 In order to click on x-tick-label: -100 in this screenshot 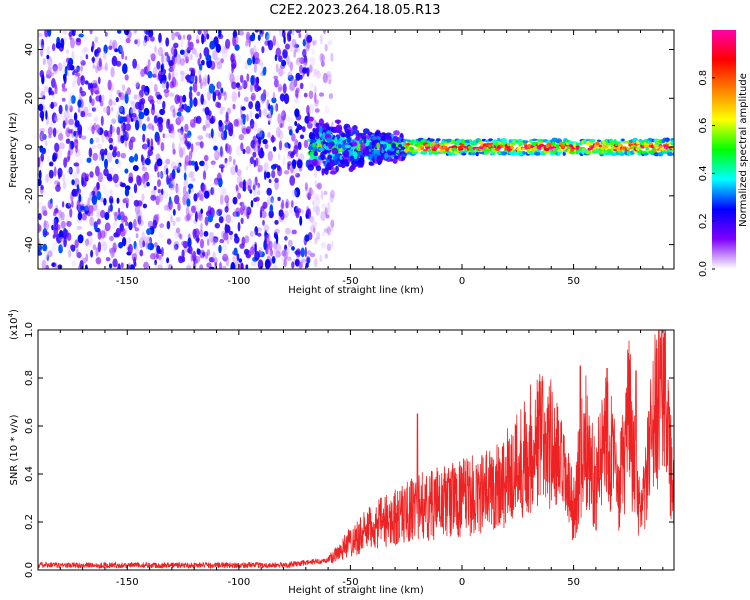, I will do `click(238, 281)`.